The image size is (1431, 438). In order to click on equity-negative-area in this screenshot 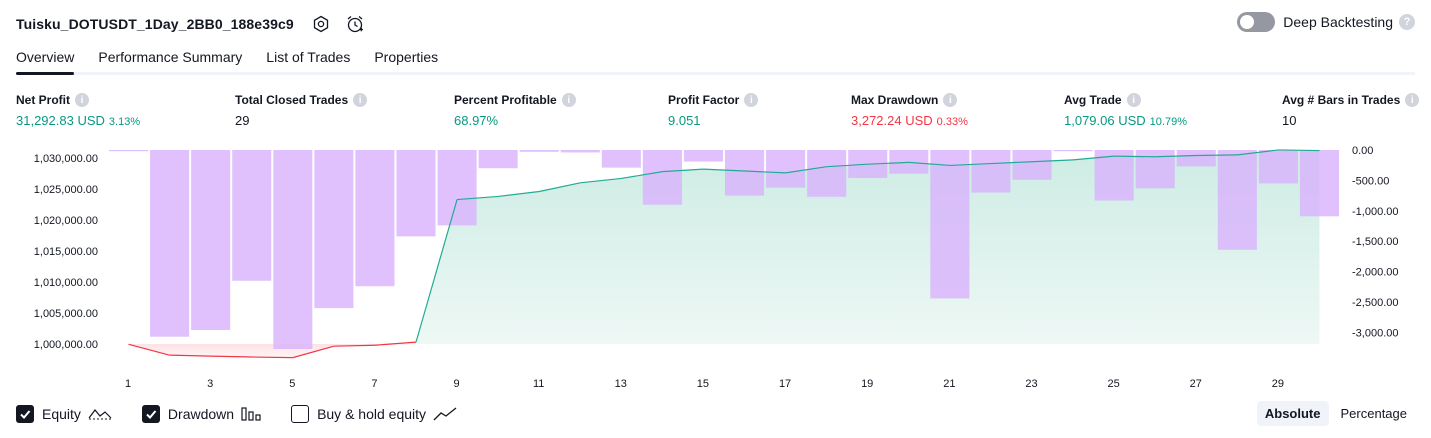, I will do `click(724, 351)`.